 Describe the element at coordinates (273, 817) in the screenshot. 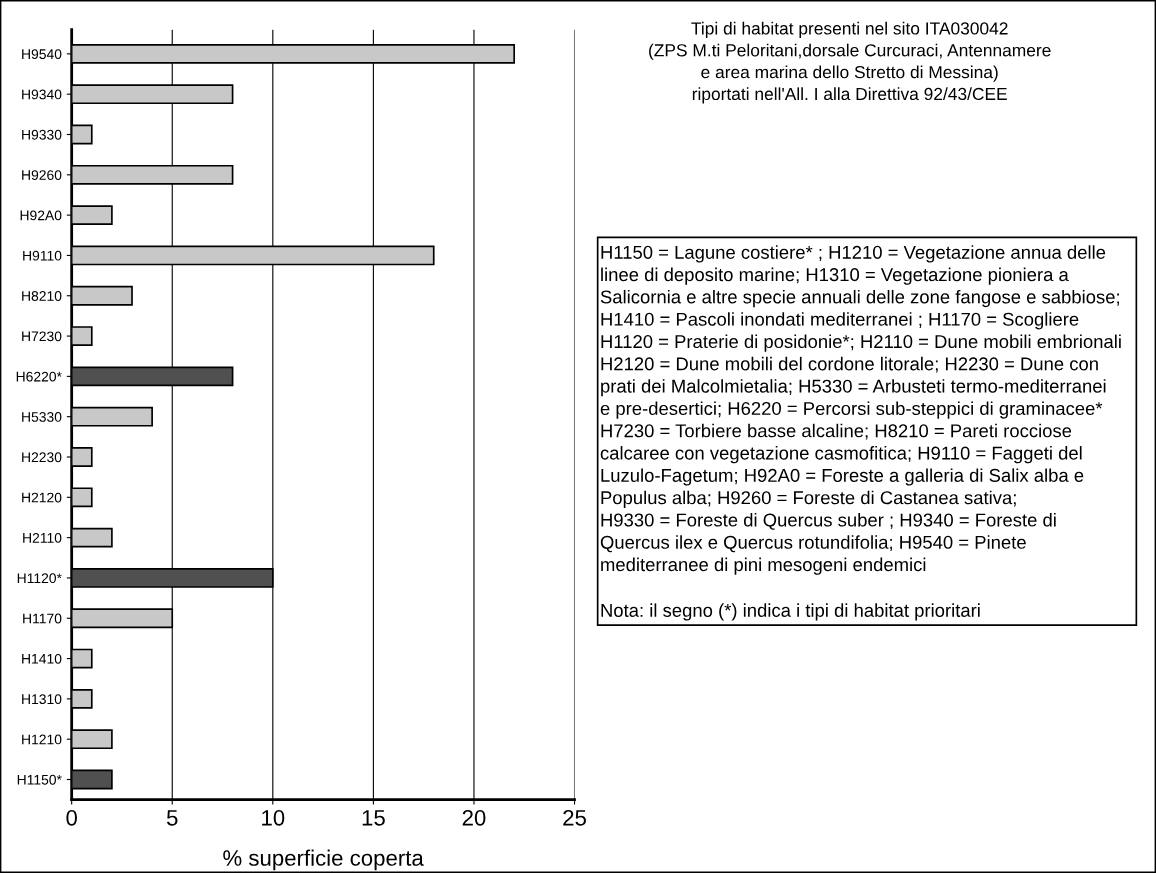

I see `x-tick-label: 10` at that location.